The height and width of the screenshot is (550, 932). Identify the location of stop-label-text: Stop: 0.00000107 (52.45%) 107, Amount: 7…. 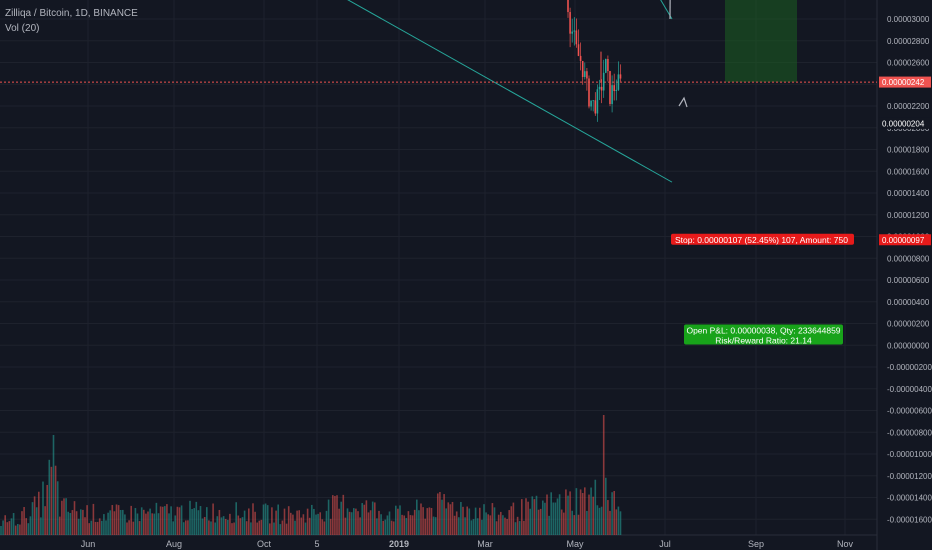
(761, 240).